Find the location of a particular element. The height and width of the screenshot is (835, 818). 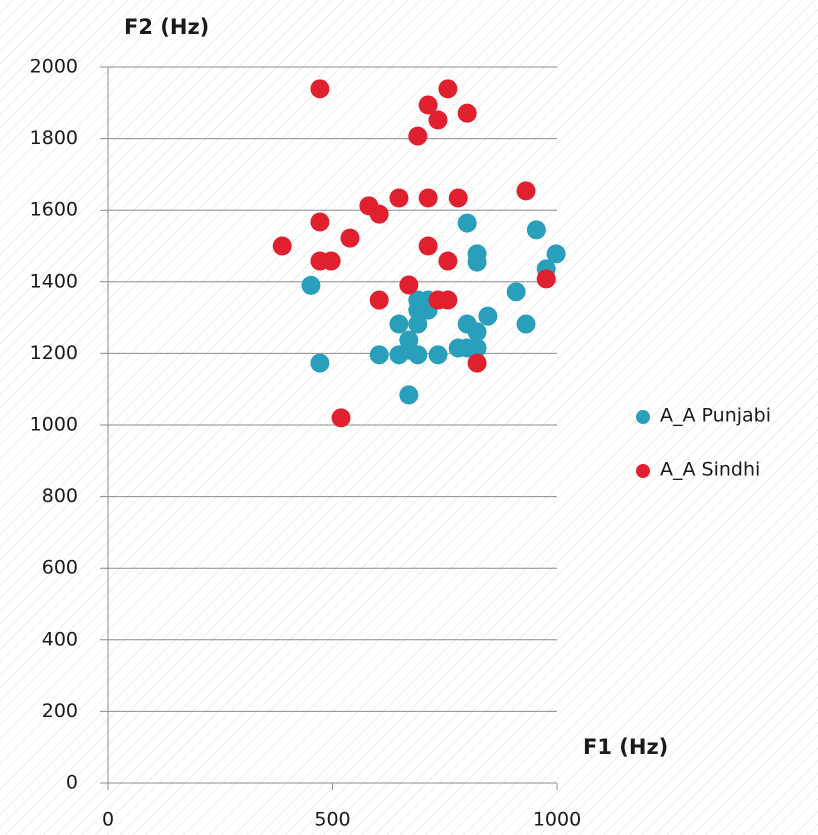

y-tick-label: 200 is located at coordinates (60, 711).